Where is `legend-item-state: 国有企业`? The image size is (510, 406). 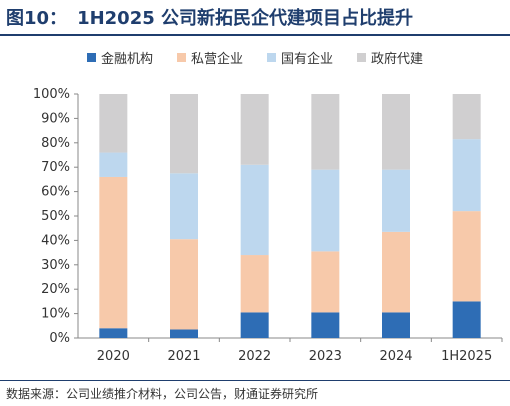 legend-item-state: 国有企业 is located at coordinates (300, 57).